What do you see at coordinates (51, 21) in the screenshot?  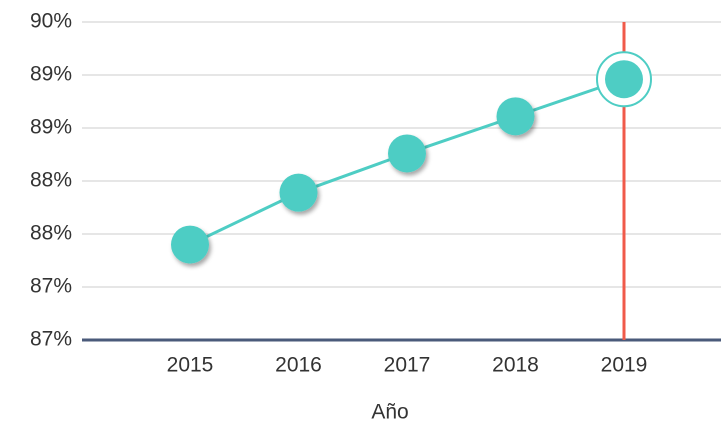 I see `y-tick-label: 90%` at bounding box center [51, 21].